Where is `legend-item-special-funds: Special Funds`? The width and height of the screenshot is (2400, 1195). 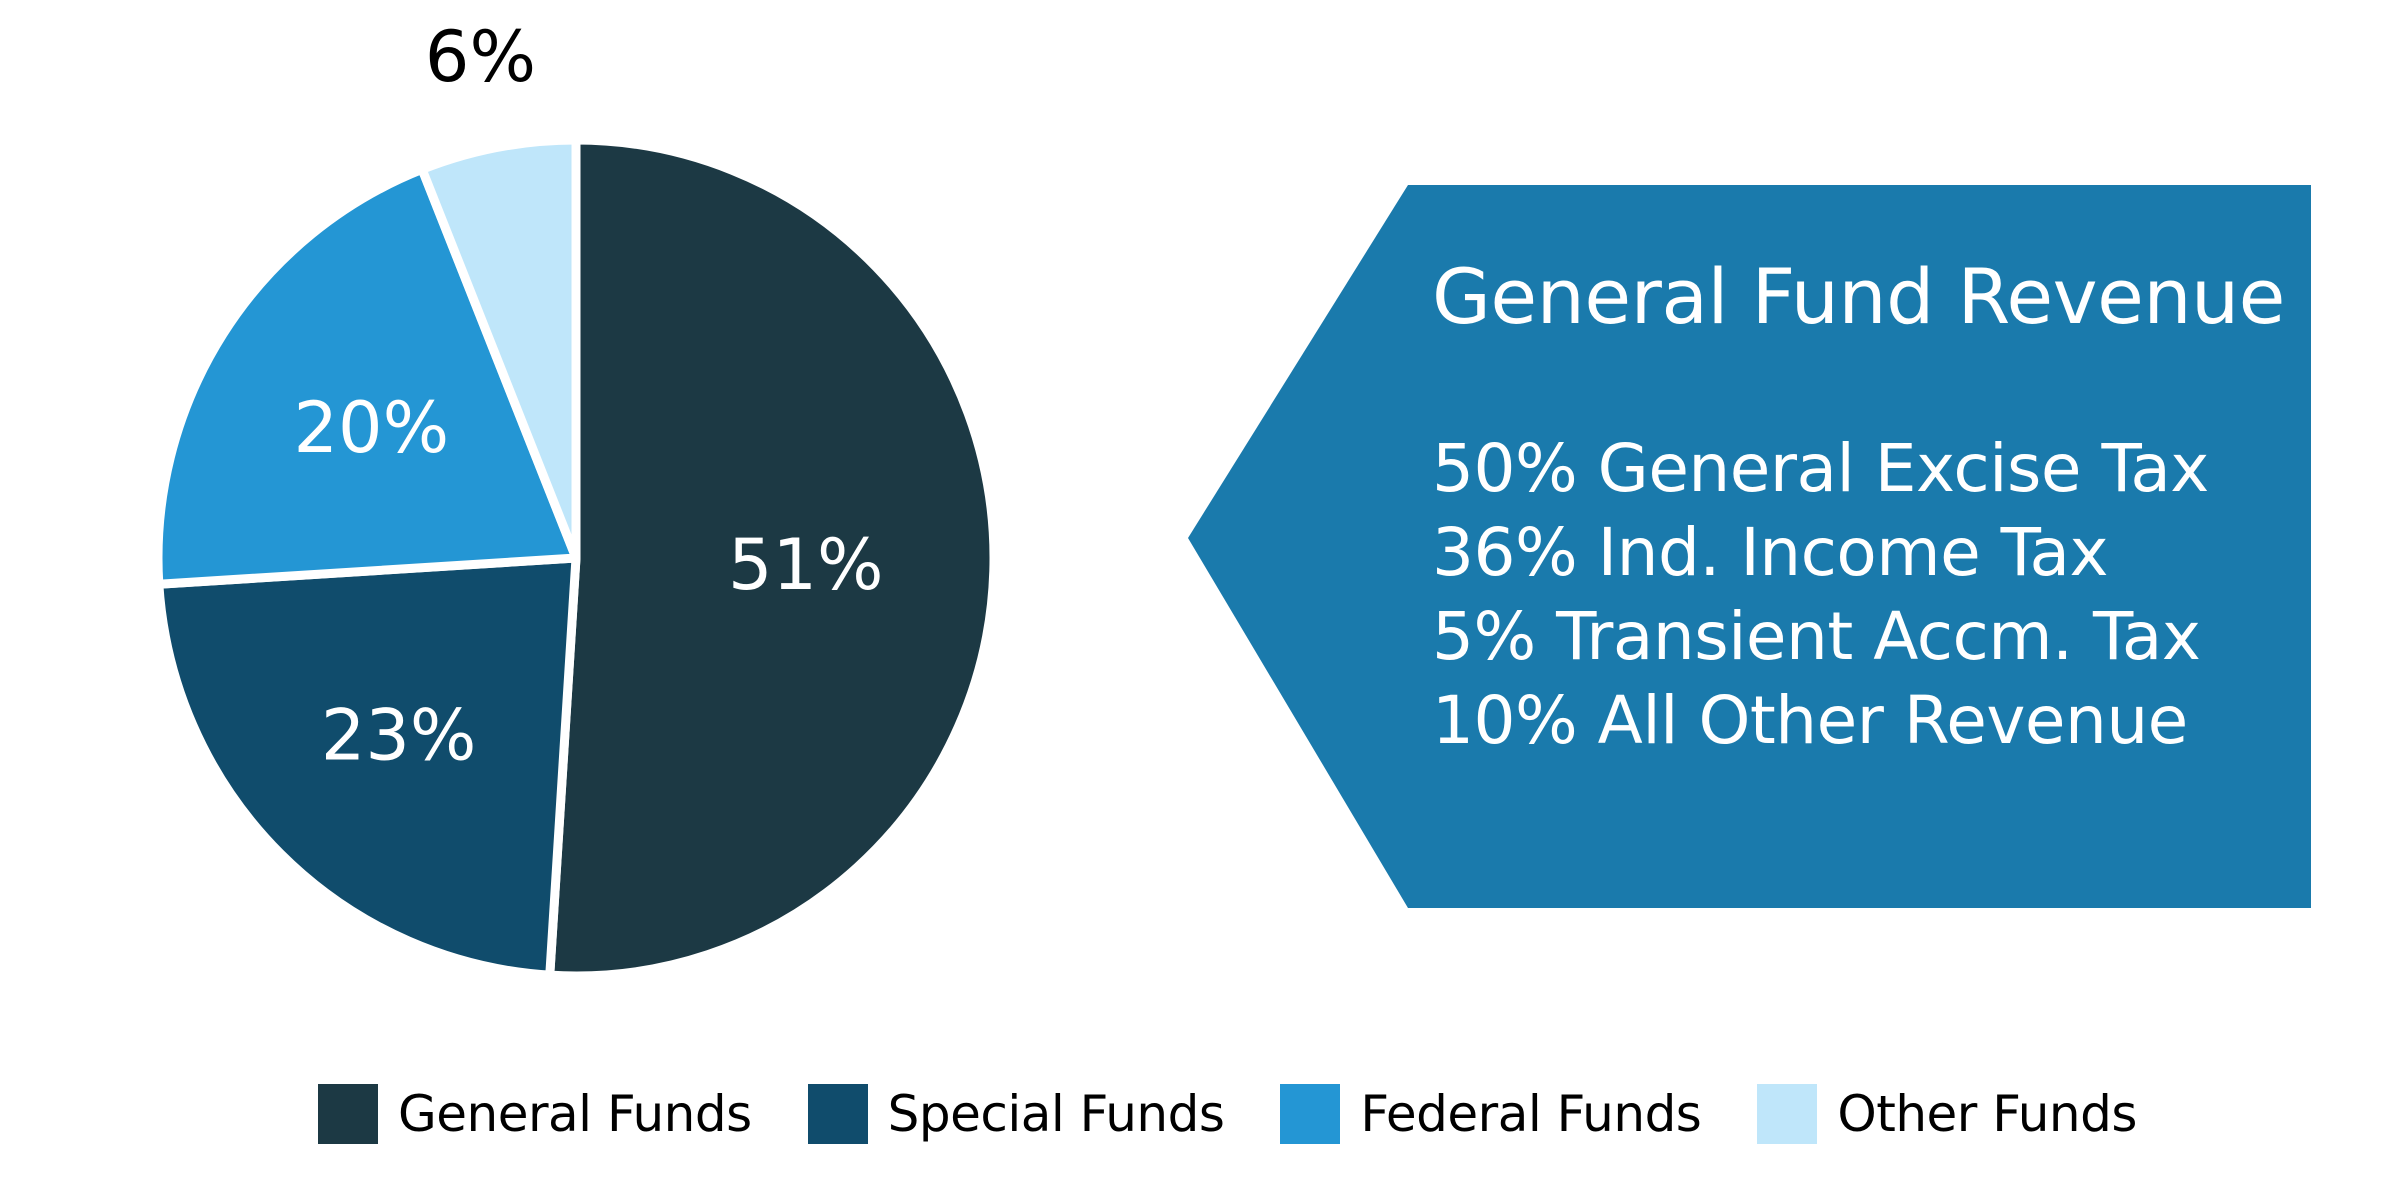
legend-item-special-funds: Special Funds is located at coordinates (1016, 1114).